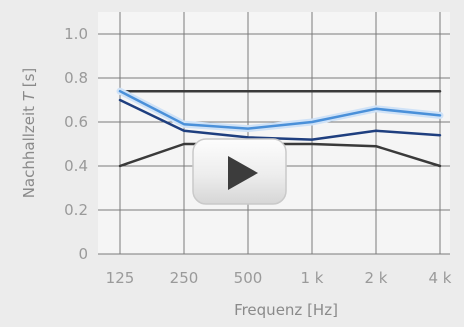 Image resolution: width=464 pixels, height=327 pixels. I want to click on y-axis-title-variable: T, so click(29, 95).